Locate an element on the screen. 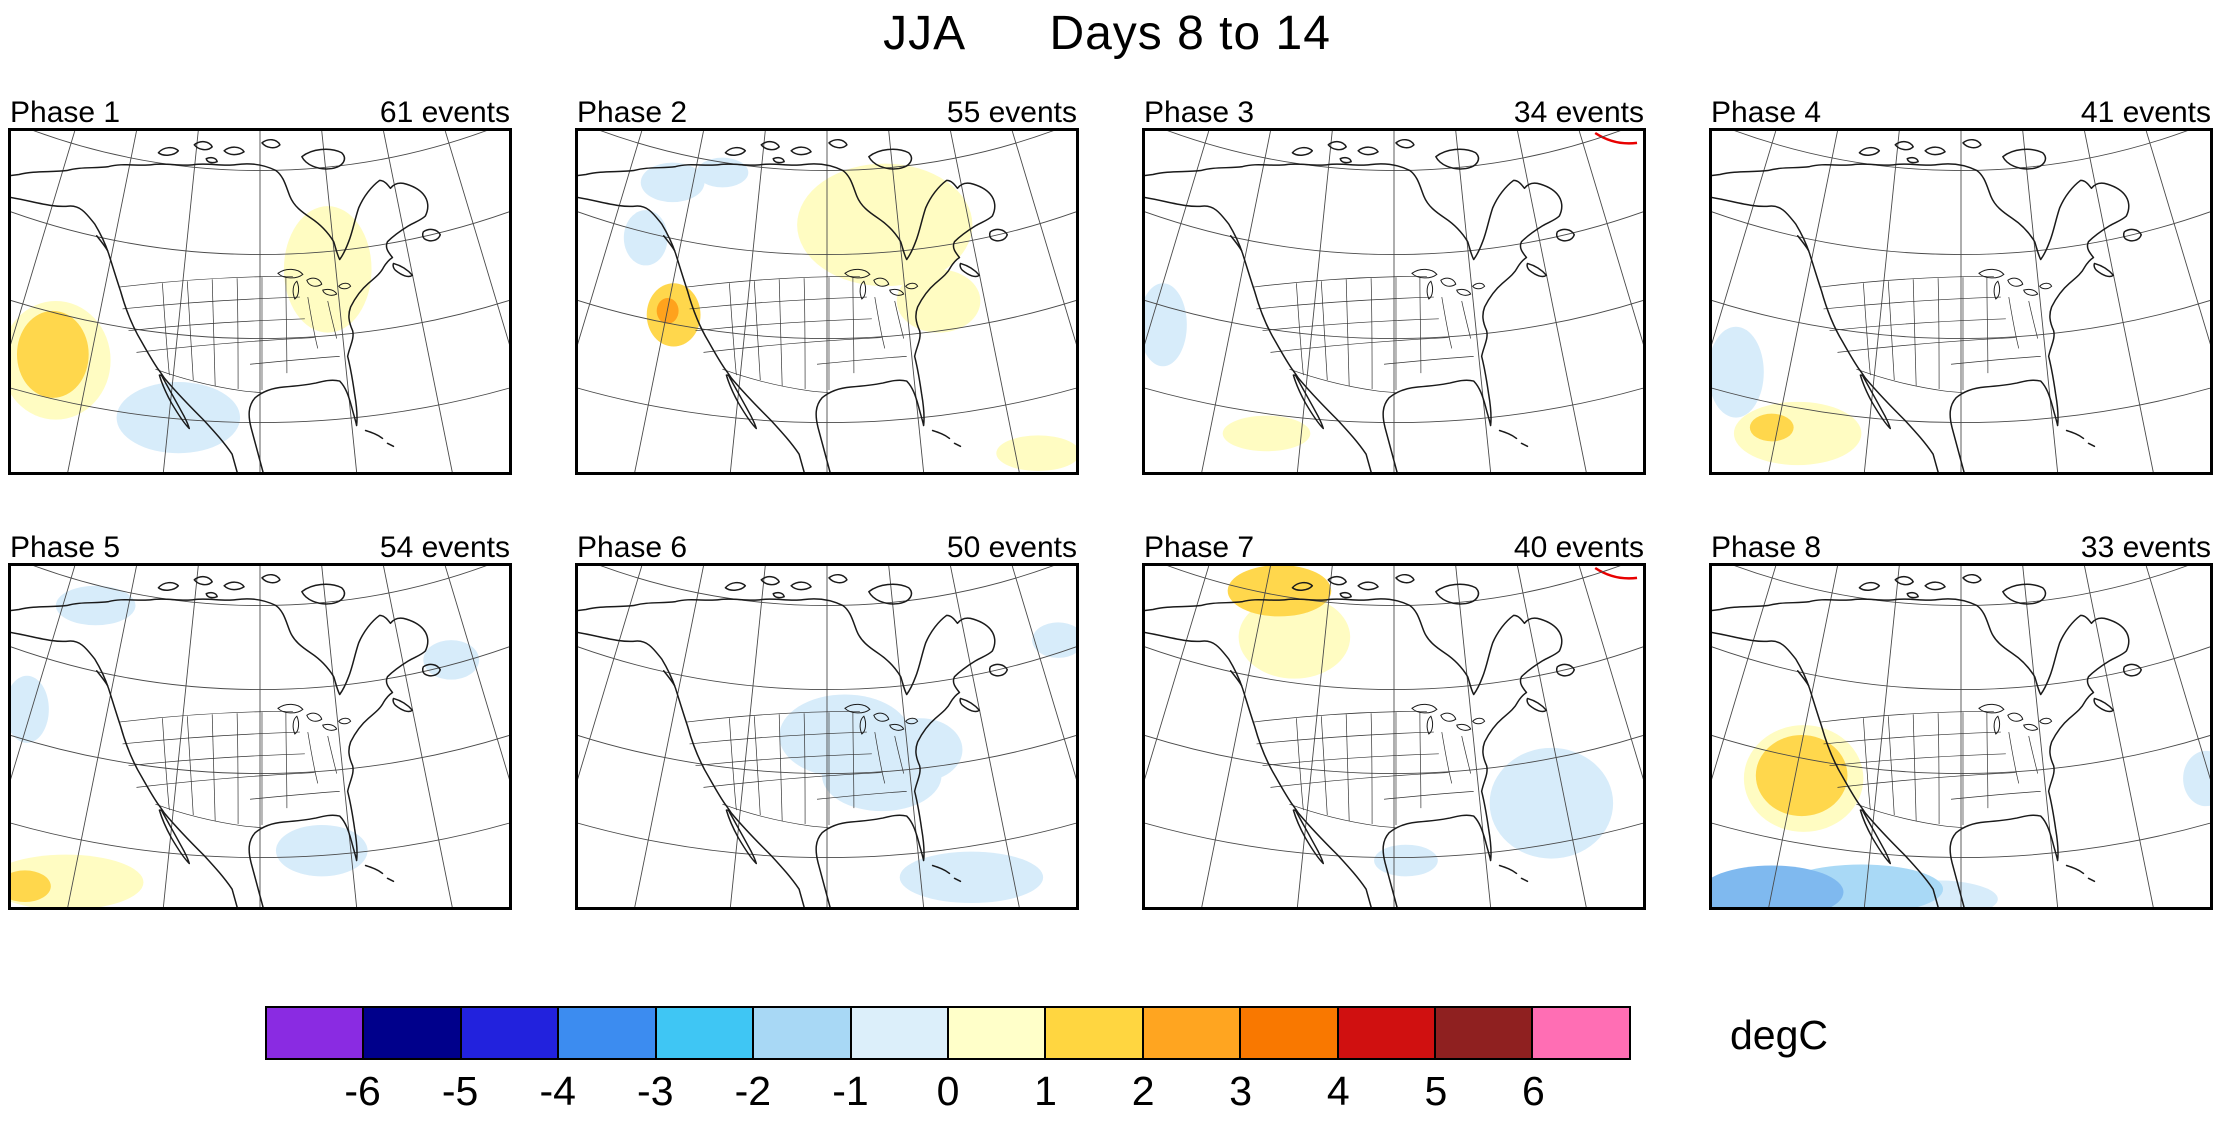 Image resolution: width=2214 pixels, height=1122 pixels. panel-phase-8: Phase 8 33 events is located at coordinates (1961, 719).